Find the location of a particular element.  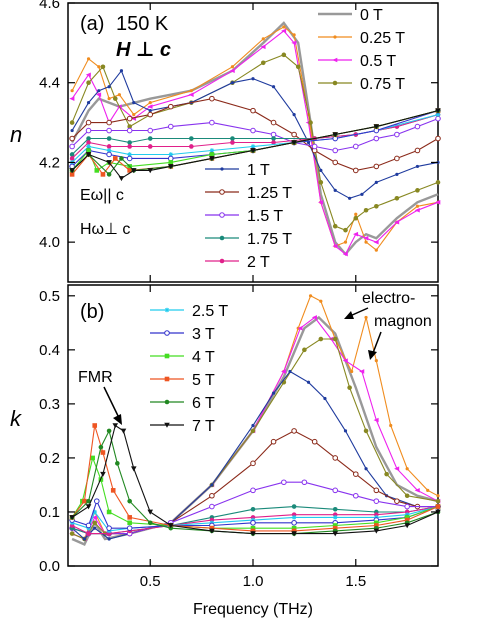

legend-label-4t: 4 T is located at coordinates (203, 357).